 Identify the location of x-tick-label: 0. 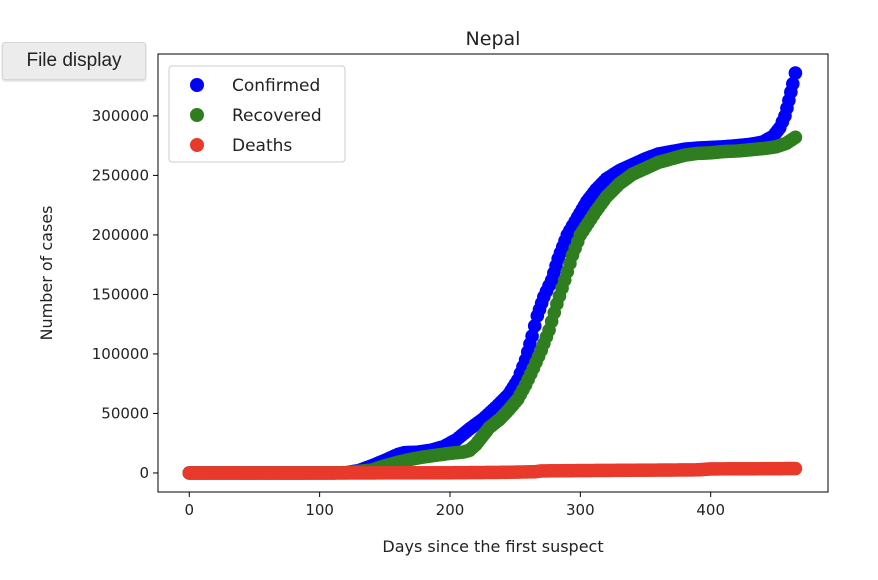
(190, 510).